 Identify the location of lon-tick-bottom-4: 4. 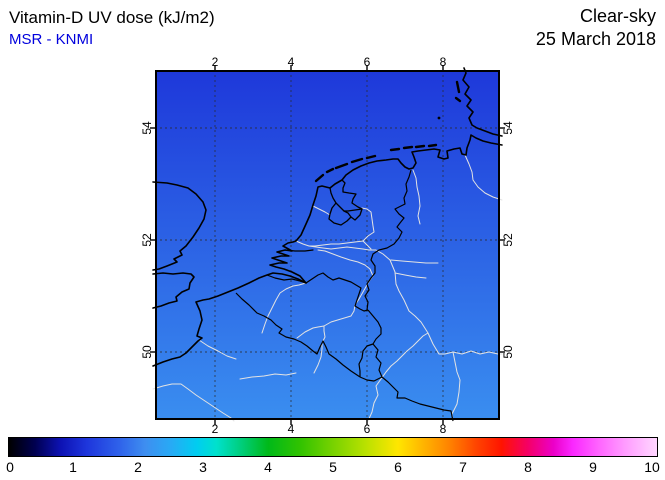
(291, 429).